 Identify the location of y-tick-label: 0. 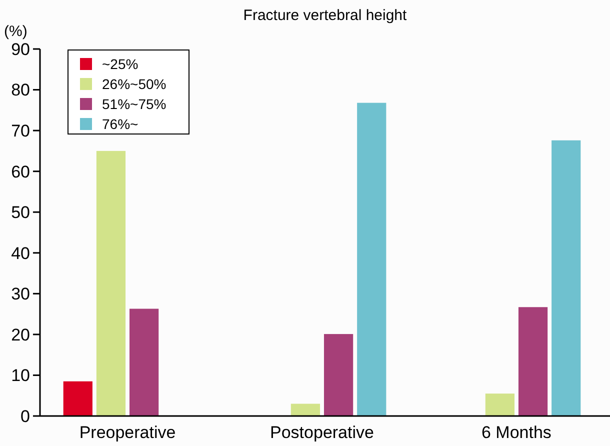
(25, 416).